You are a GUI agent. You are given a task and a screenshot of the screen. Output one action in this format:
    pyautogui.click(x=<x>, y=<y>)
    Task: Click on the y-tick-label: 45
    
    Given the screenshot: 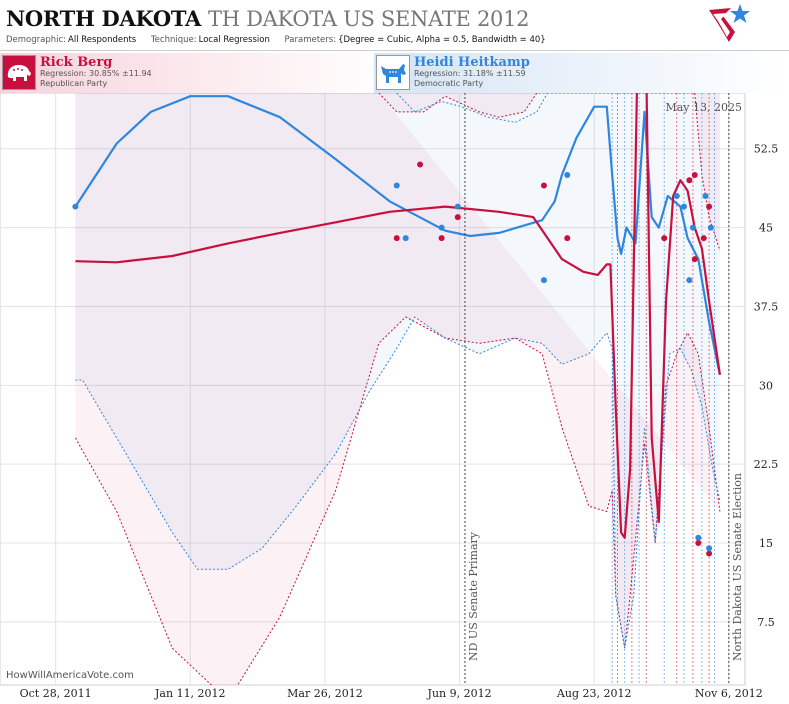 What is the action you would take?
    pyautogui.click(x=766, y=228)
    